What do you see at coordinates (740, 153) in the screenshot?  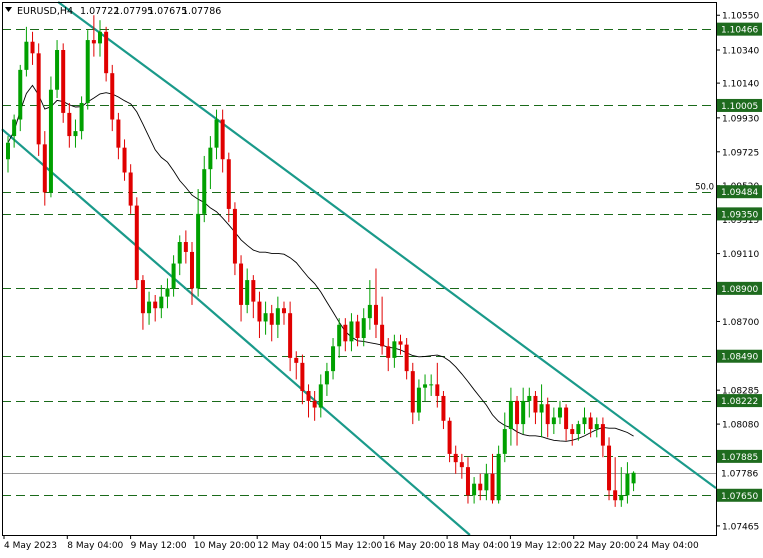 I see `price-tick-label: 1.09725` at bounding box center [740, 153].